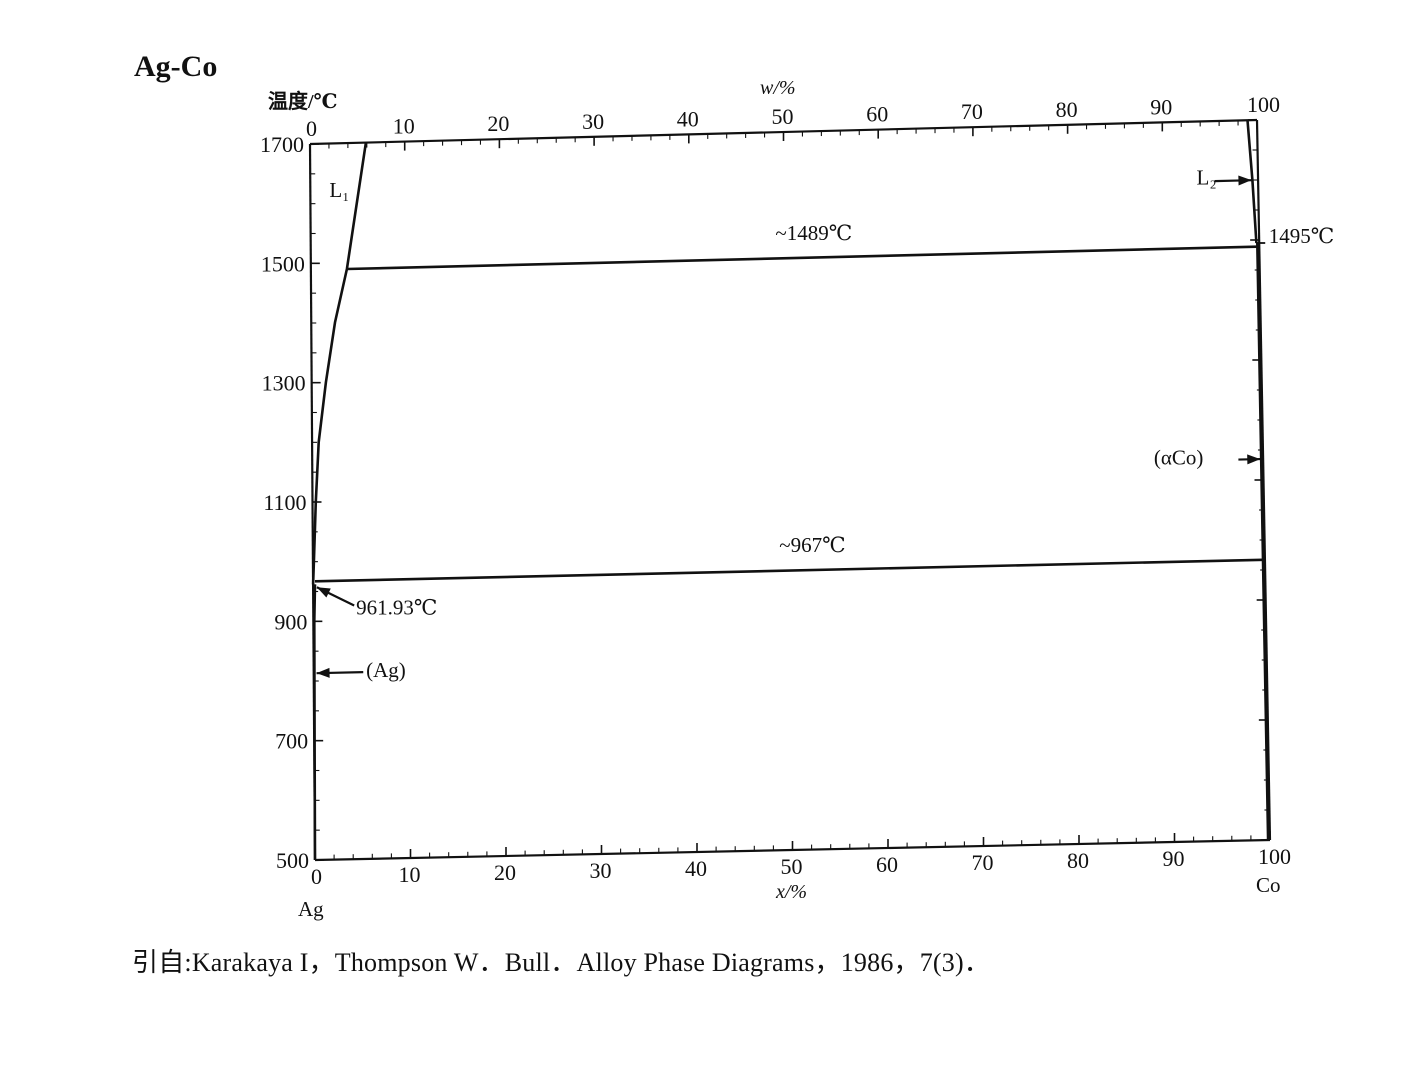  Describe the element at coordinates (311, 909) in the screenshot. I see `left-element-label: Ag` at that location.